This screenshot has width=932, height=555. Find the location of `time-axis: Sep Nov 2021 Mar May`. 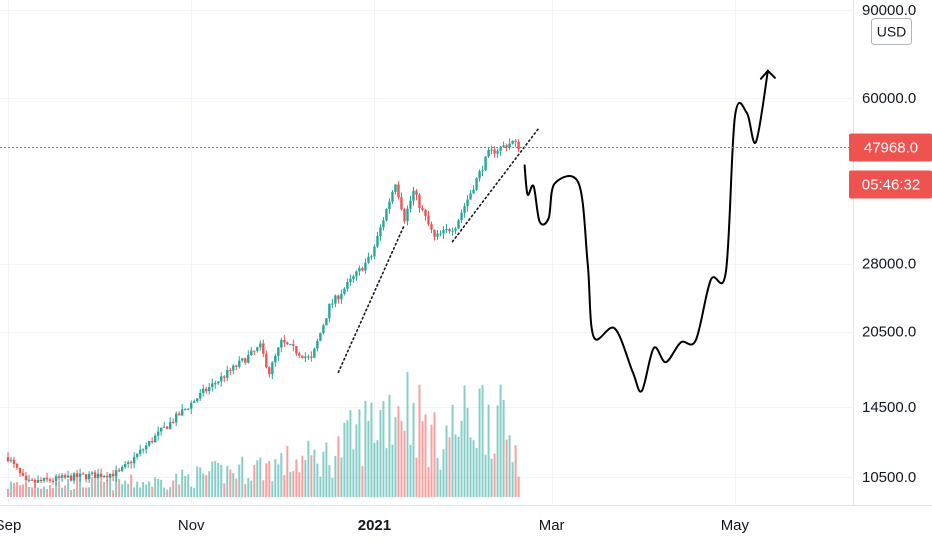

time-axis: Sep Nov 2021 Mar May is located at coordinates (375, 525).